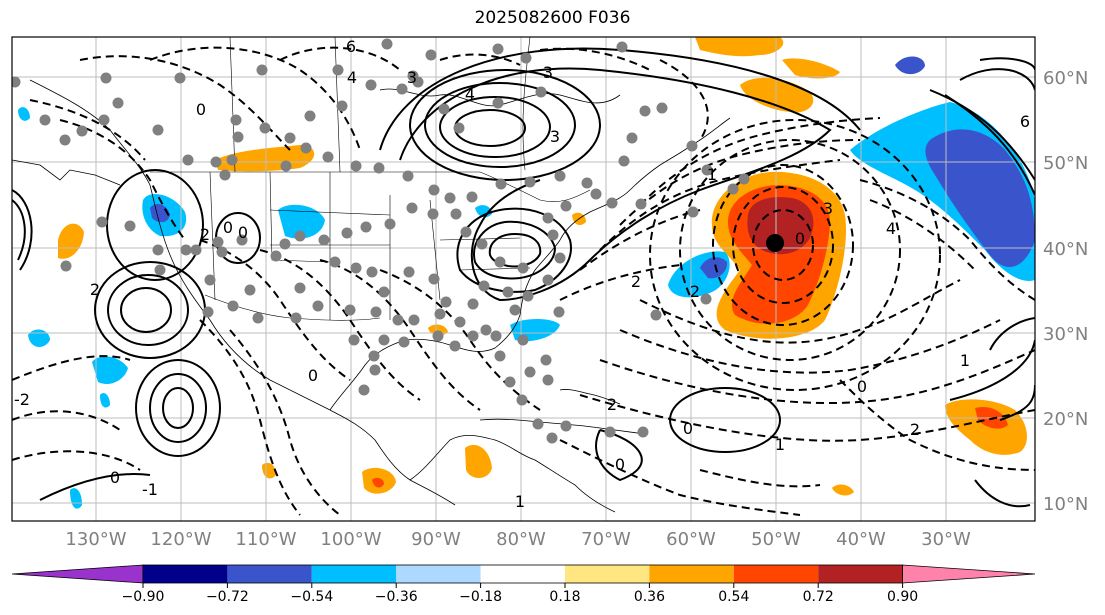  I want to click on lat-label: 50°N, so click(1065, 163).